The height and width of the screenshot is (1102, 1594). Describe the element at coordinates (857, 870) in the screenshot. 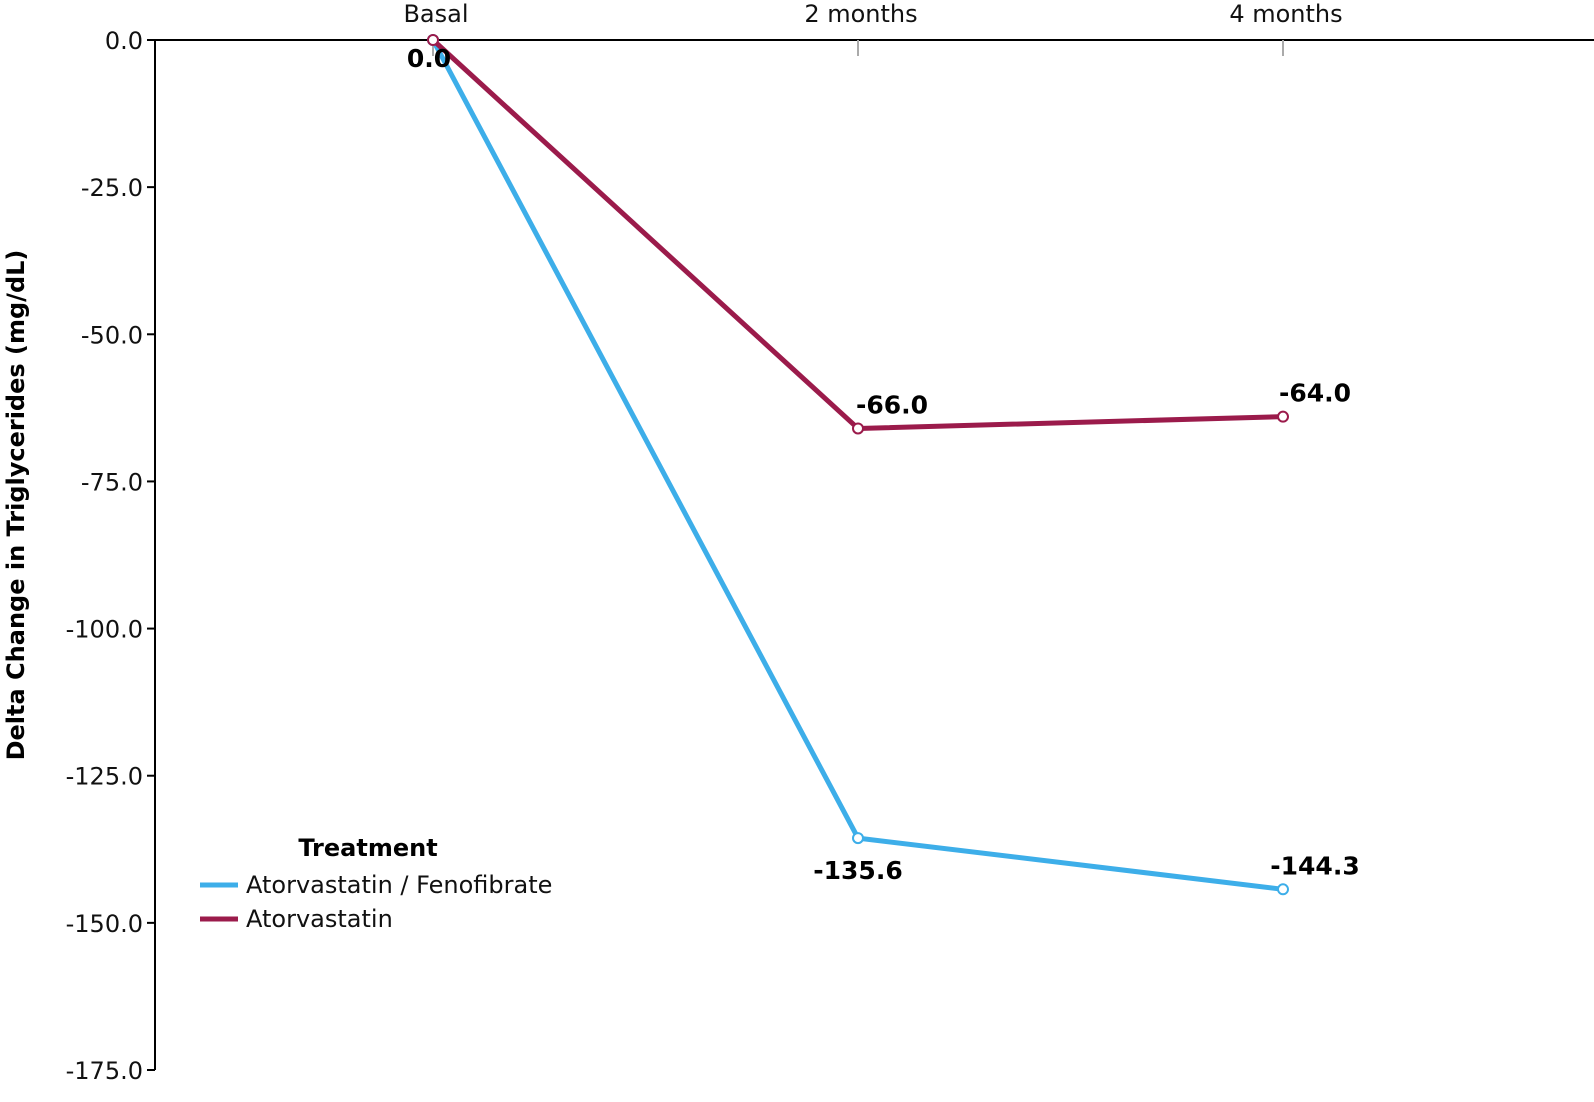

I see `data-label: -135.6` at that location.